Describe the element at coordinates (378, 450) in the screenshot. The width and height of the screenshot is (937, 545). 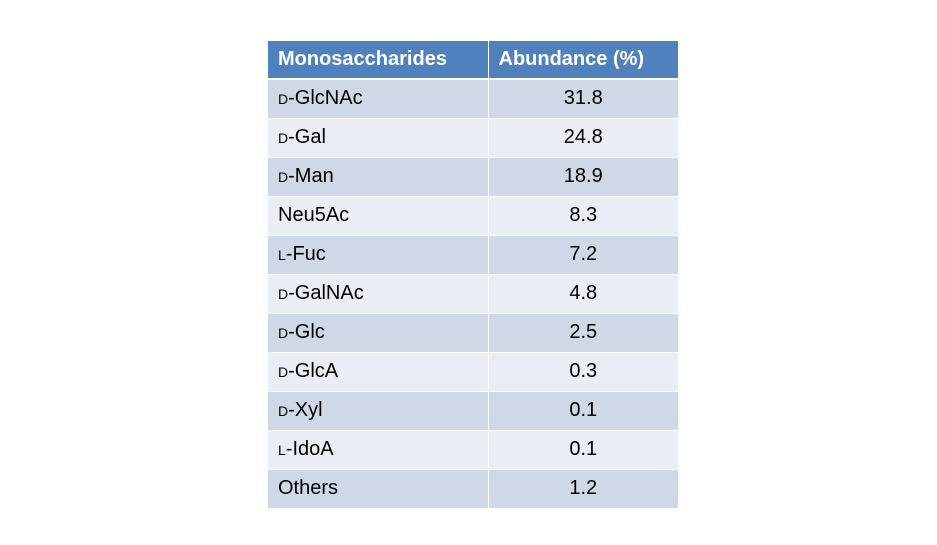
I see `monosaccharide-cell: l-IdoA` at that location.